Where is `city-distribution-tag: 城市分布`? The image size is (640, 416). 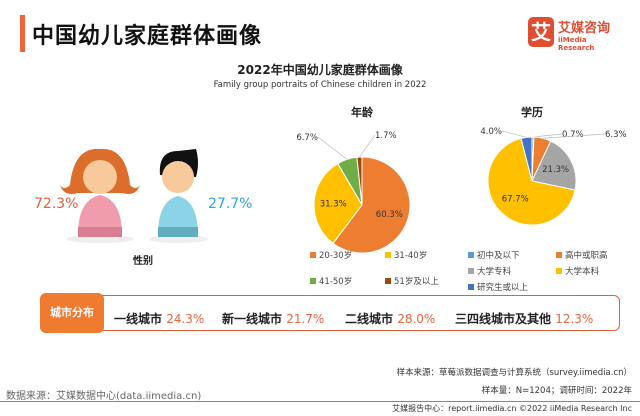 city-distribution-tag: 城市分布 is located at coordinates (72, 313).